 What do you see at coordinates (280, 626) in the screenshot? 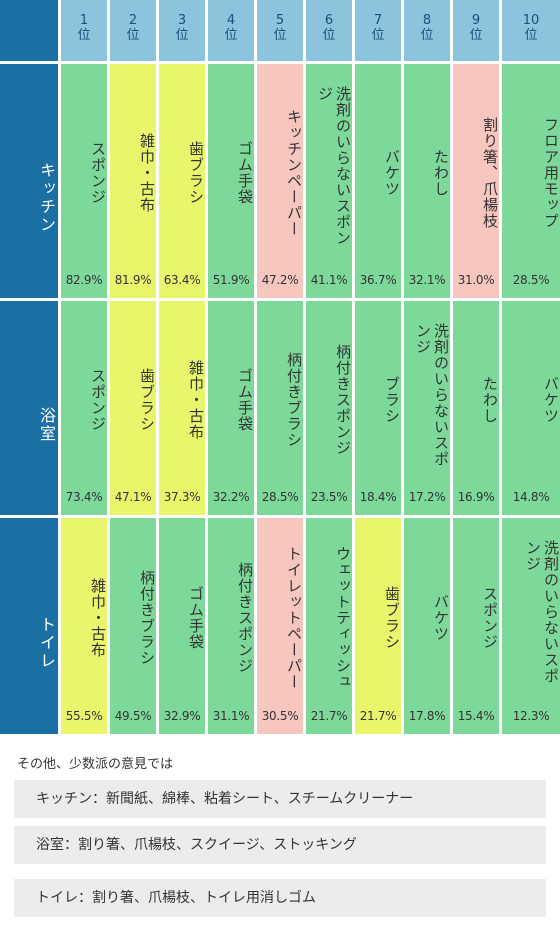
I see `table-cell: トイレットペーパー 30.5%` at bounding box center [280, 626].